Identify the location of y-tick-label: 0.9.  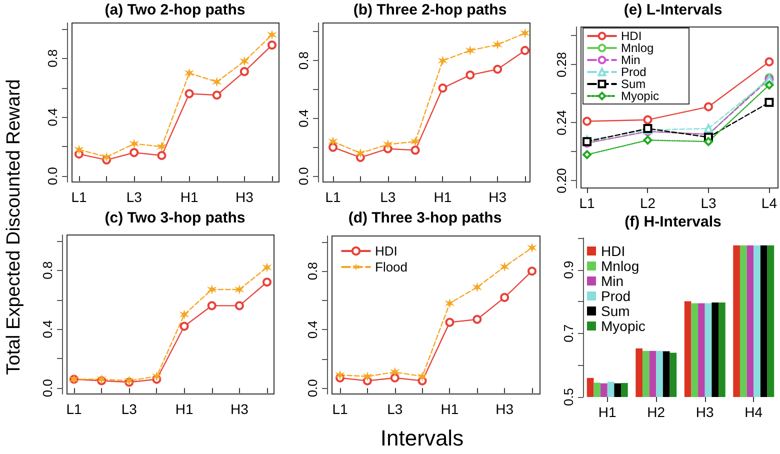
(568, 269).